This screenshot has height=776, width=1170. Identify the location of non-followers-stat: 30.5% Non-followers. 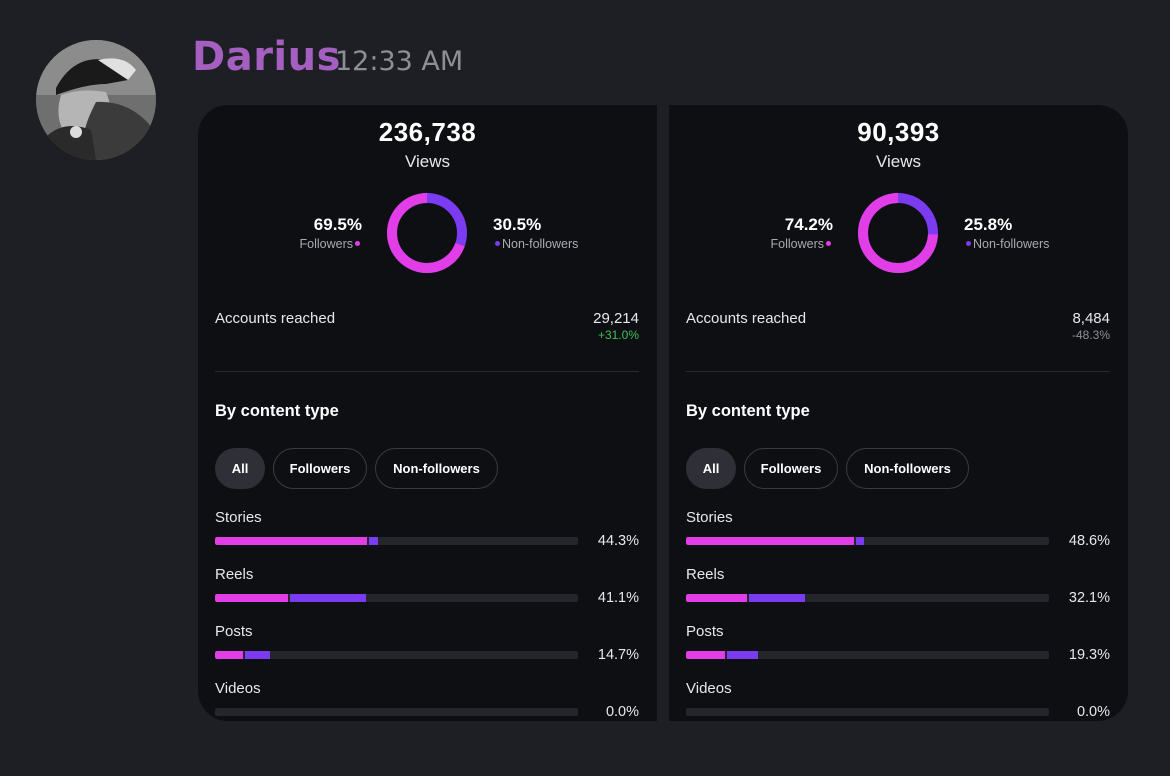
(535, 233).